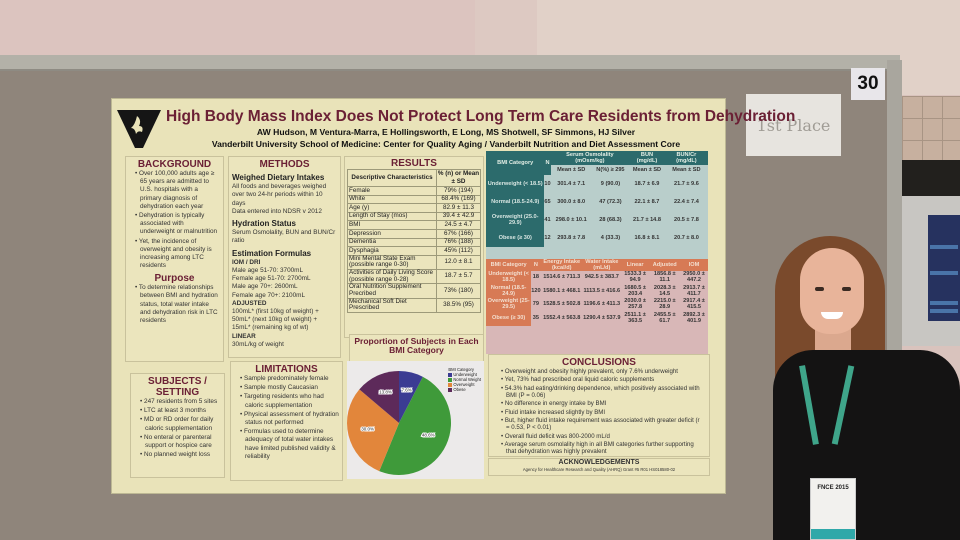 This screenshot has height=540, width=960. What do you see at coordinates (450, 63) in the screenshot?
I see `board-frame-top` at bounding box center [450, 63].